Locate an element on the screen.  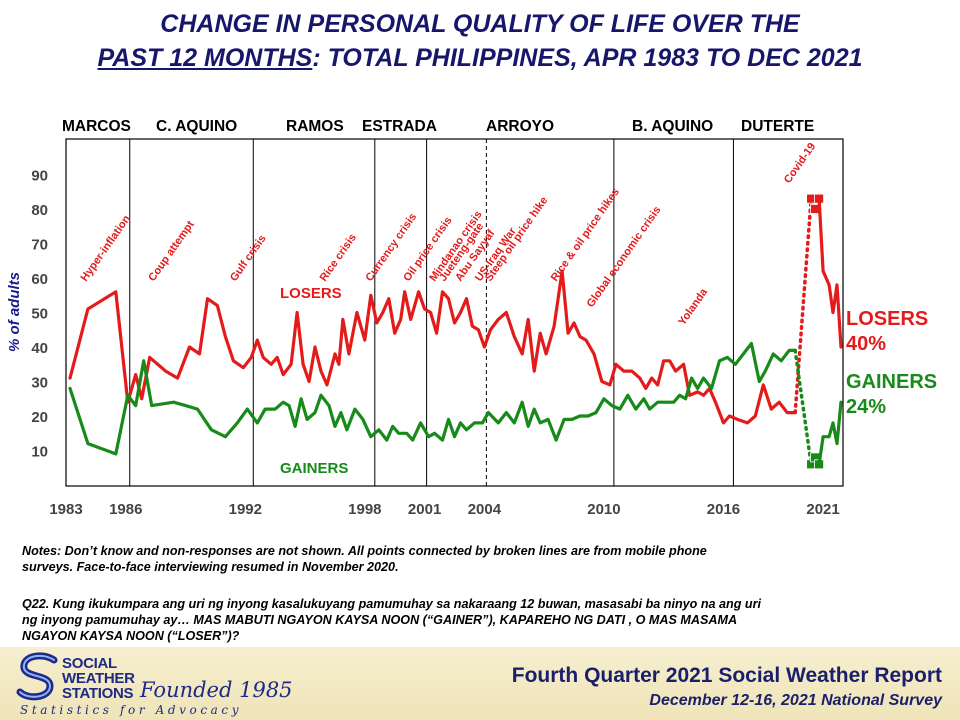
gainers-legend-name: GAINERS is located at coordinates (891, 382).